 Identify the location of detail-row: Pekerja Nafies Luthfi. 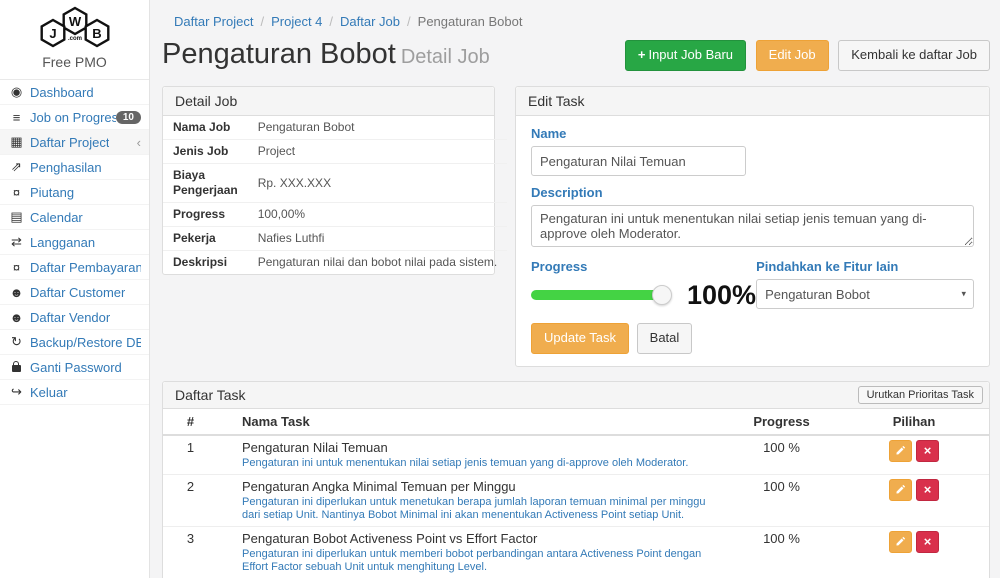
(335, 238).